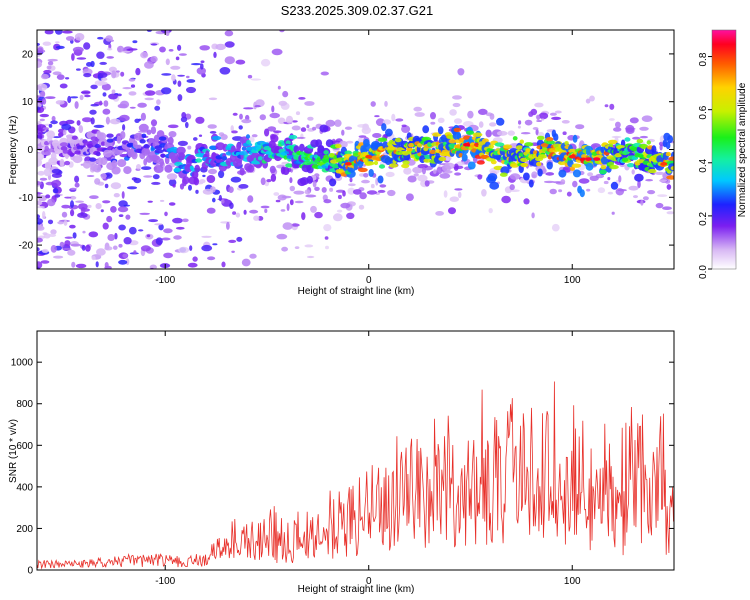 The width and height of the screenshot is (750, 600). Describe the element at coordinates (22, 363) in the screenshot. I see `snr-ytick-label: 1000` at that location.